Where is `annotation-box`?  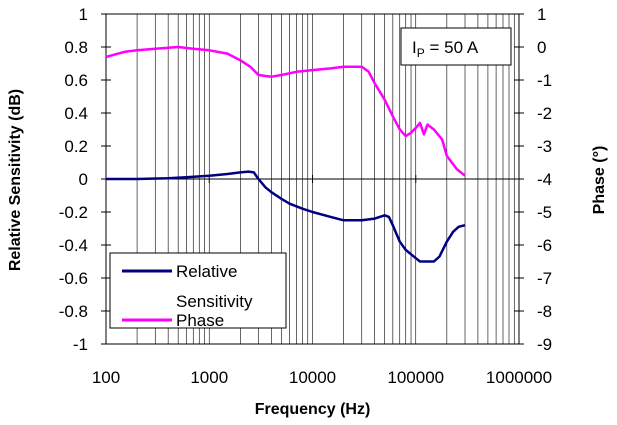
annotation-box is located at coordinates (456, 46).